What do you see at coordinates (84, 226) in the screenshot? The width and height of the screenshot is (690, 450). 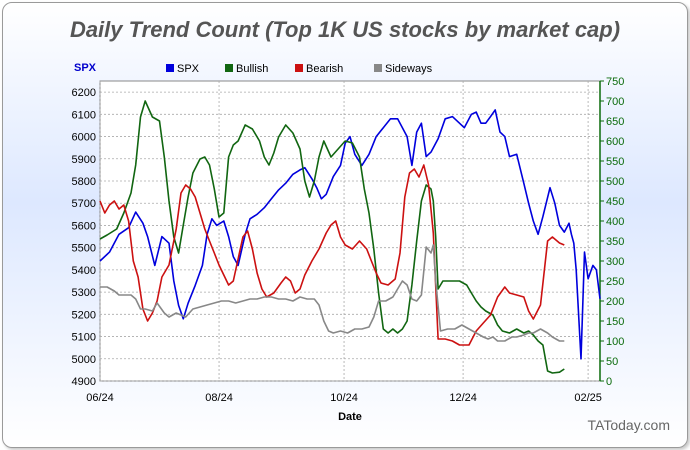 I see `left-tick-label: 5600` at bounding box center [84, 226].